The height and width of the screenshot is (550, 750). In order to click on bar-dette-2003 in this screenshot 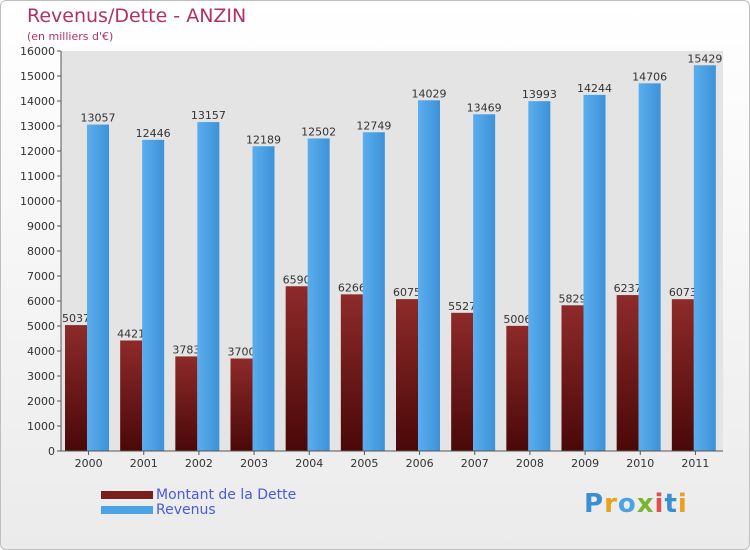, I will do `click(241, 404)`.